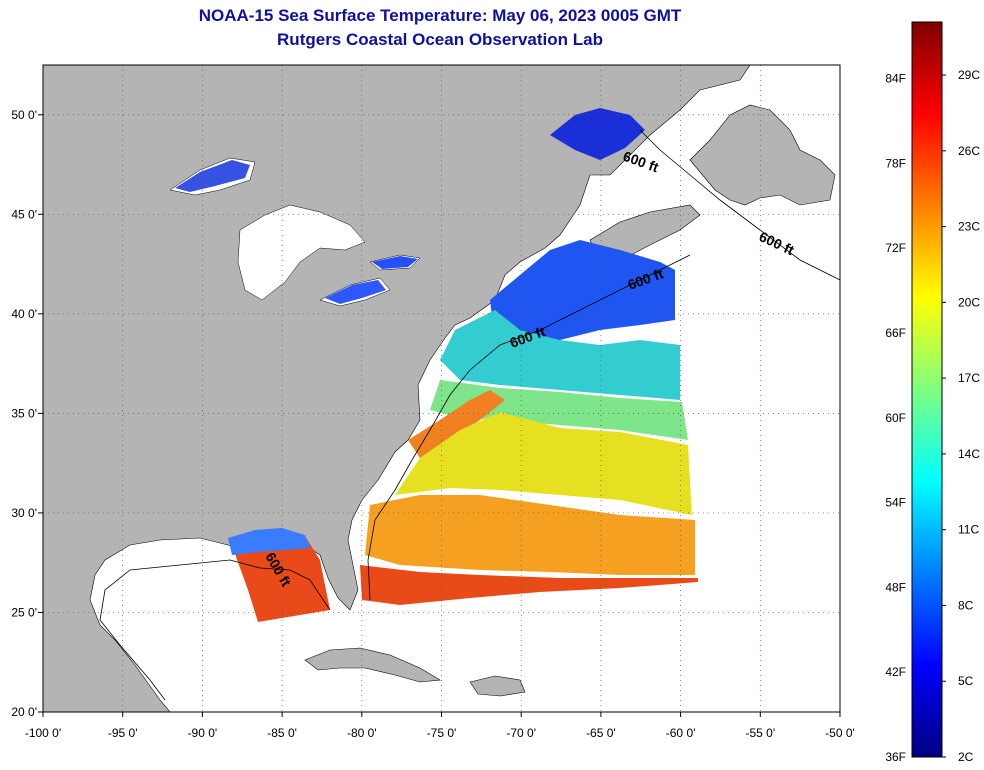 The image size is (984, 770). What do you see at coordinates (895, 757) in the screenshot?
I see `colorbar-f-label: 36F` at bounding box center [895, 757].